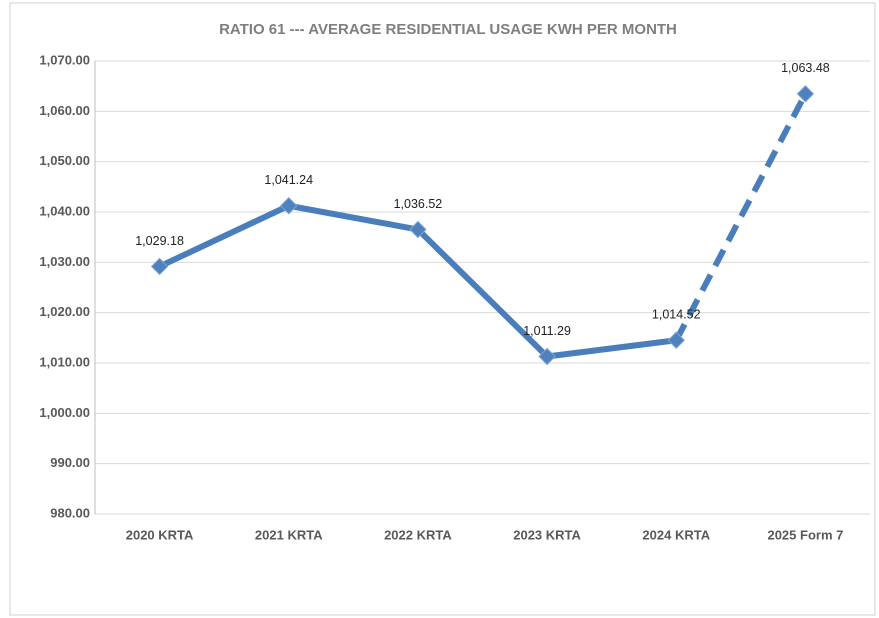 Image resolution: width=879 pixels, height=618 pixels. I want to click on y-tick-label: 1,020.00, so click(64, 311).